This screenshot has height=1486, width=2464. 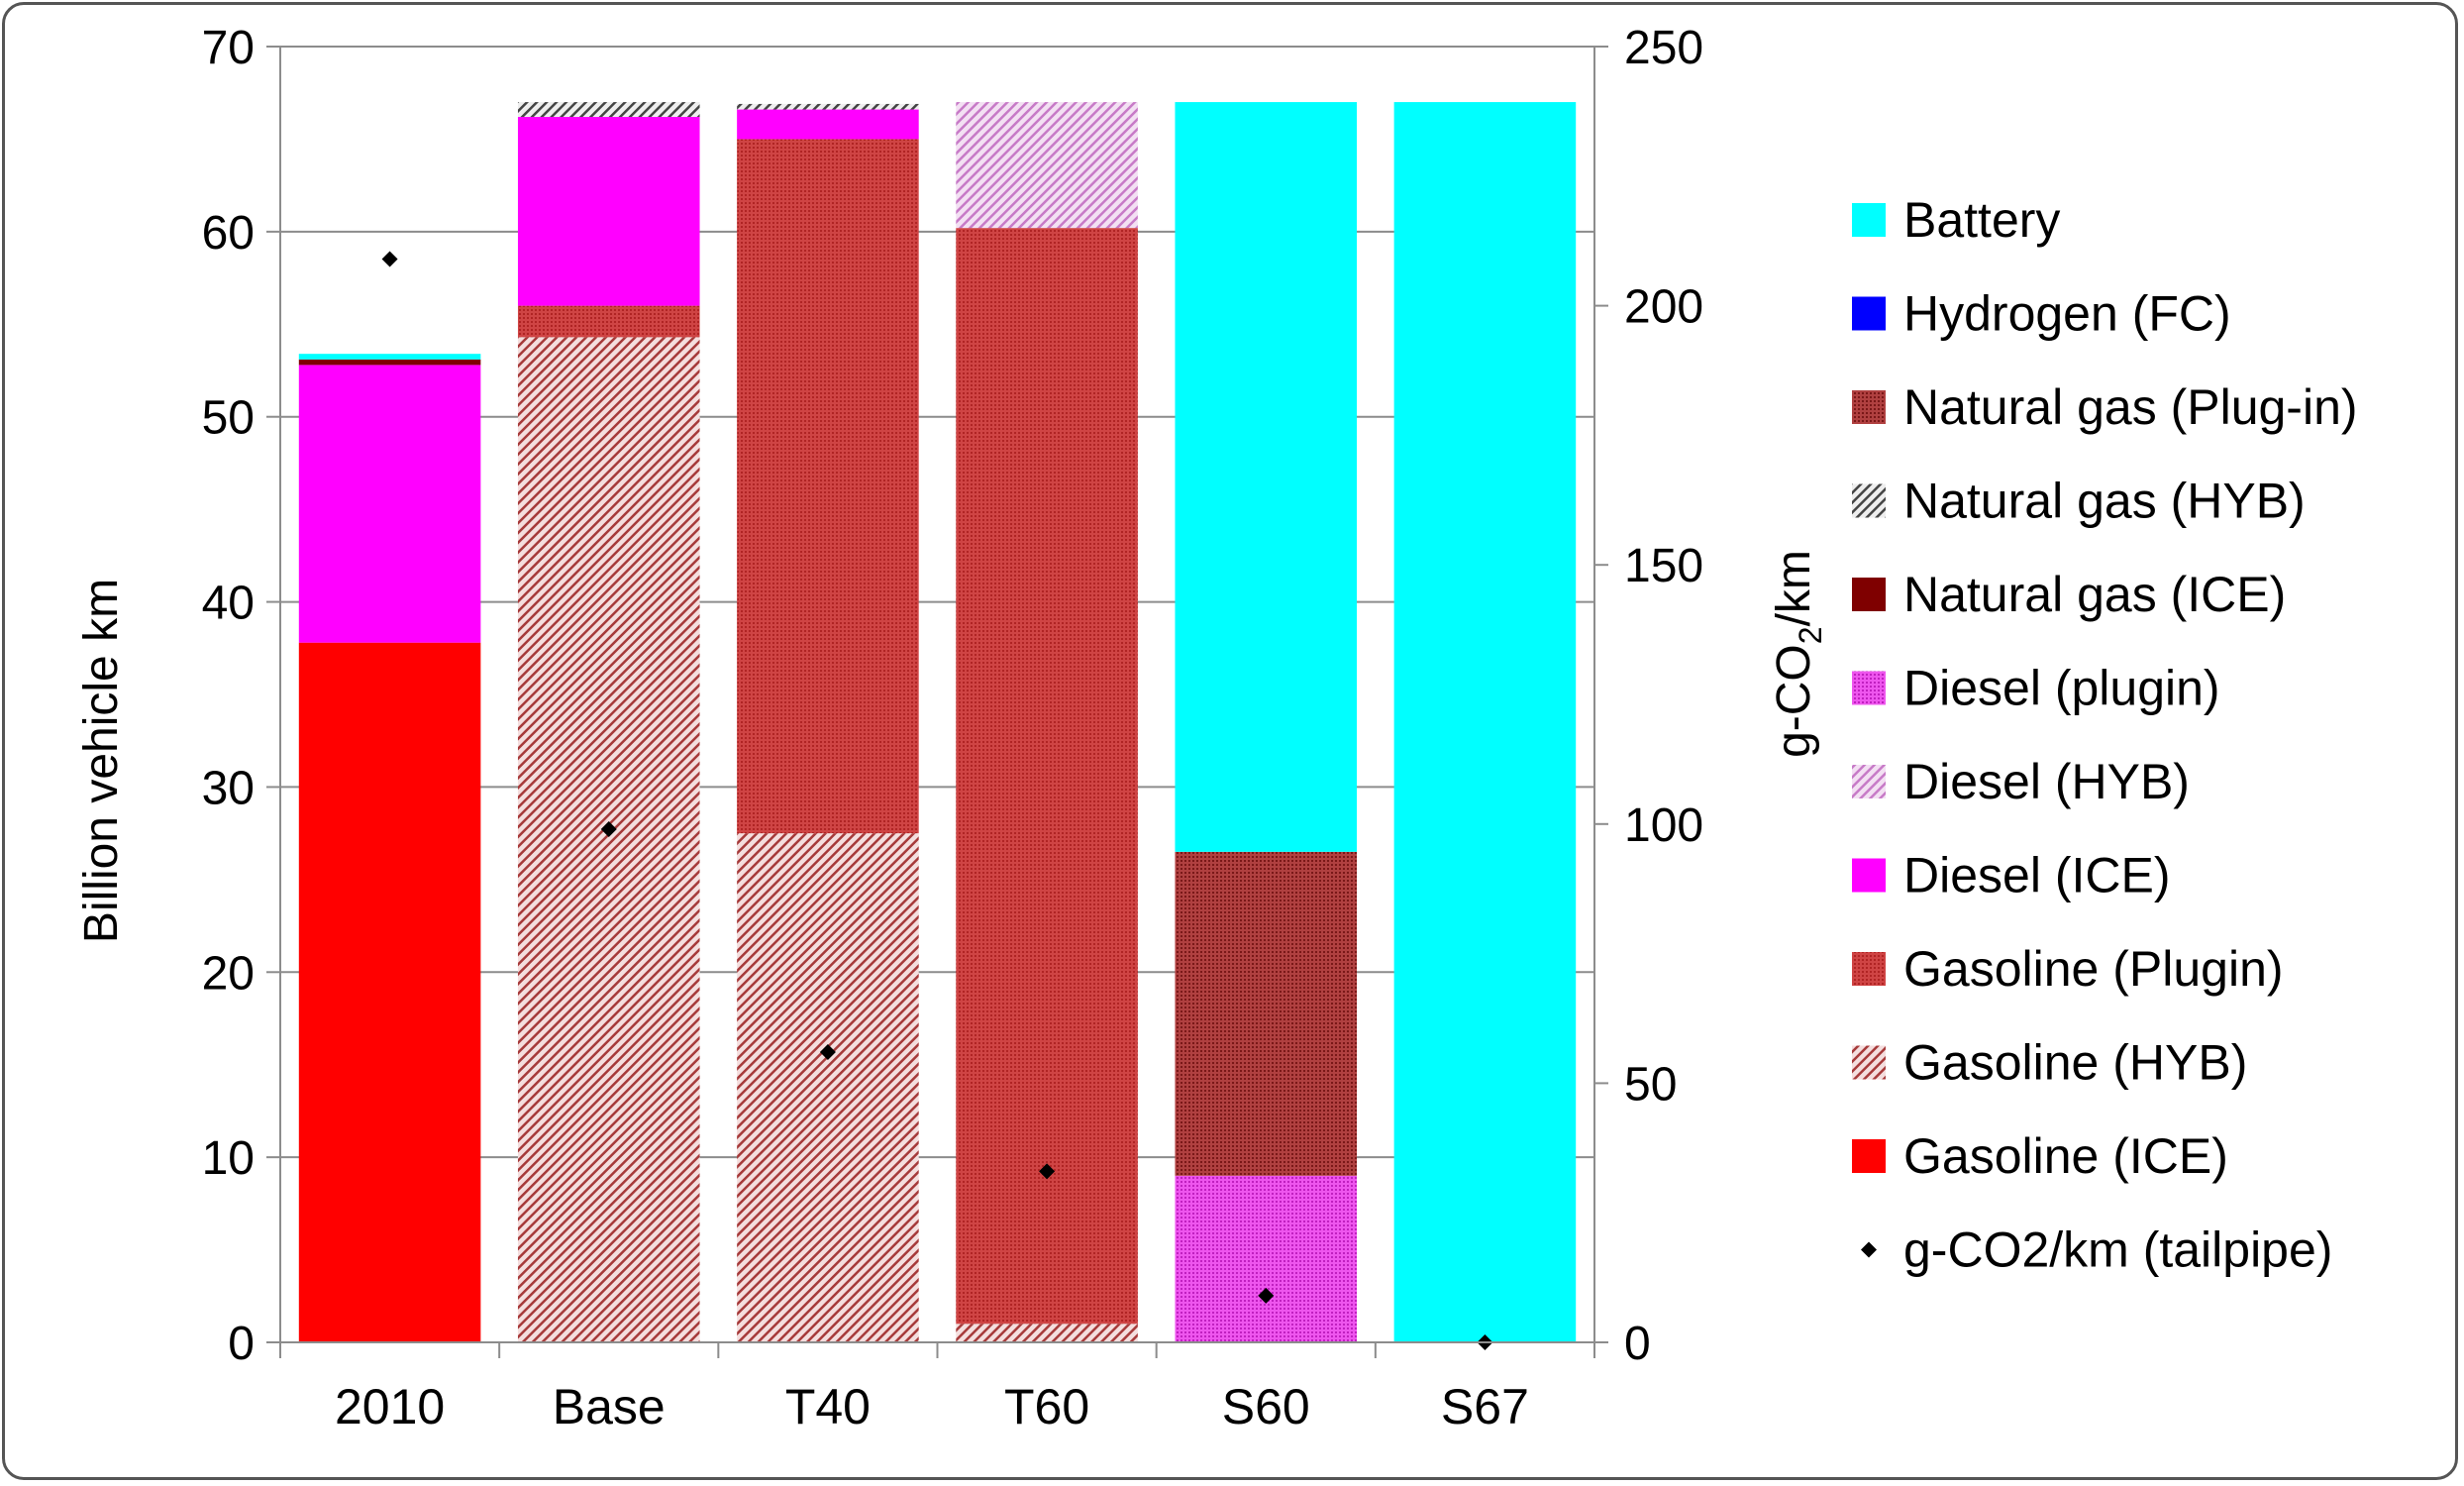 I want to click on legend-item-gasoline-plugin: Gasoline (Plugin), so click(x=2068, y=969).